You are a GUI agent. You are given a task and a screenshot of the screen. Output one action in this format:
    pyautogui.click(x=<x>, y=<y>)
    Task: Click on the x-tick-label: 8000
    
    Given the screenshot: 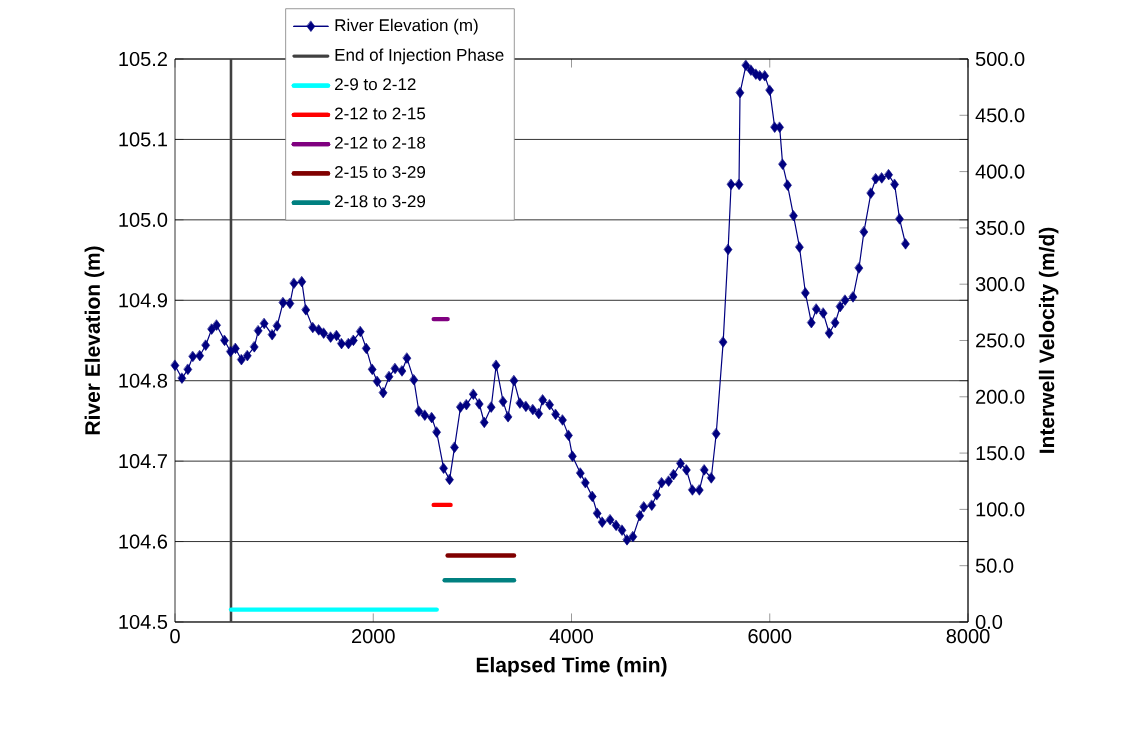 What is the action you would take?
    pyautogui.click(x=968, y=636)
    